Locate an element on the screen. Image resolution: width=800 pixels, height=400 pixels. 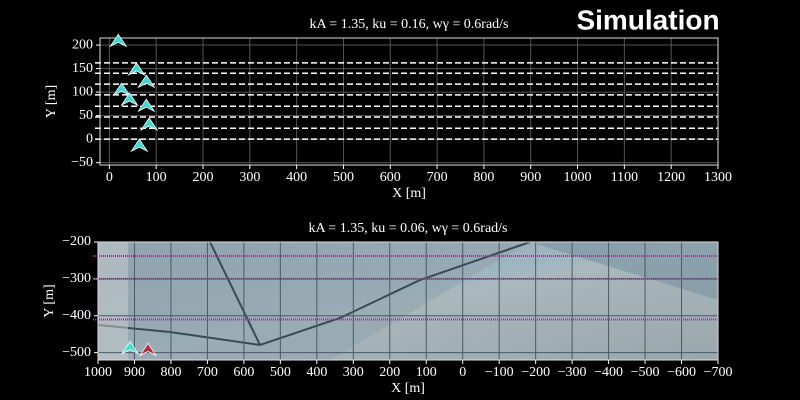
x-tick-label: −500 is located at coordinates (645, 372).